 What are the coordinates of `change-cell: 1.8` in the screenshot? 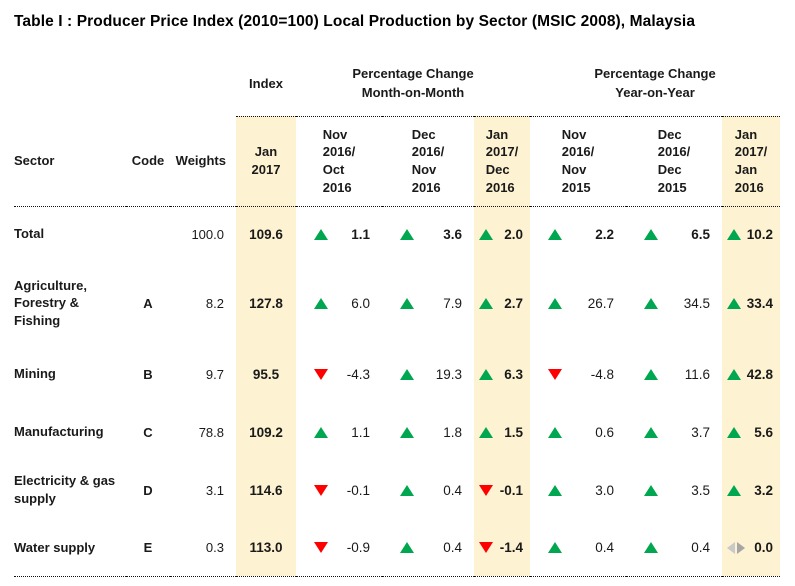 It's located at (428, 432).